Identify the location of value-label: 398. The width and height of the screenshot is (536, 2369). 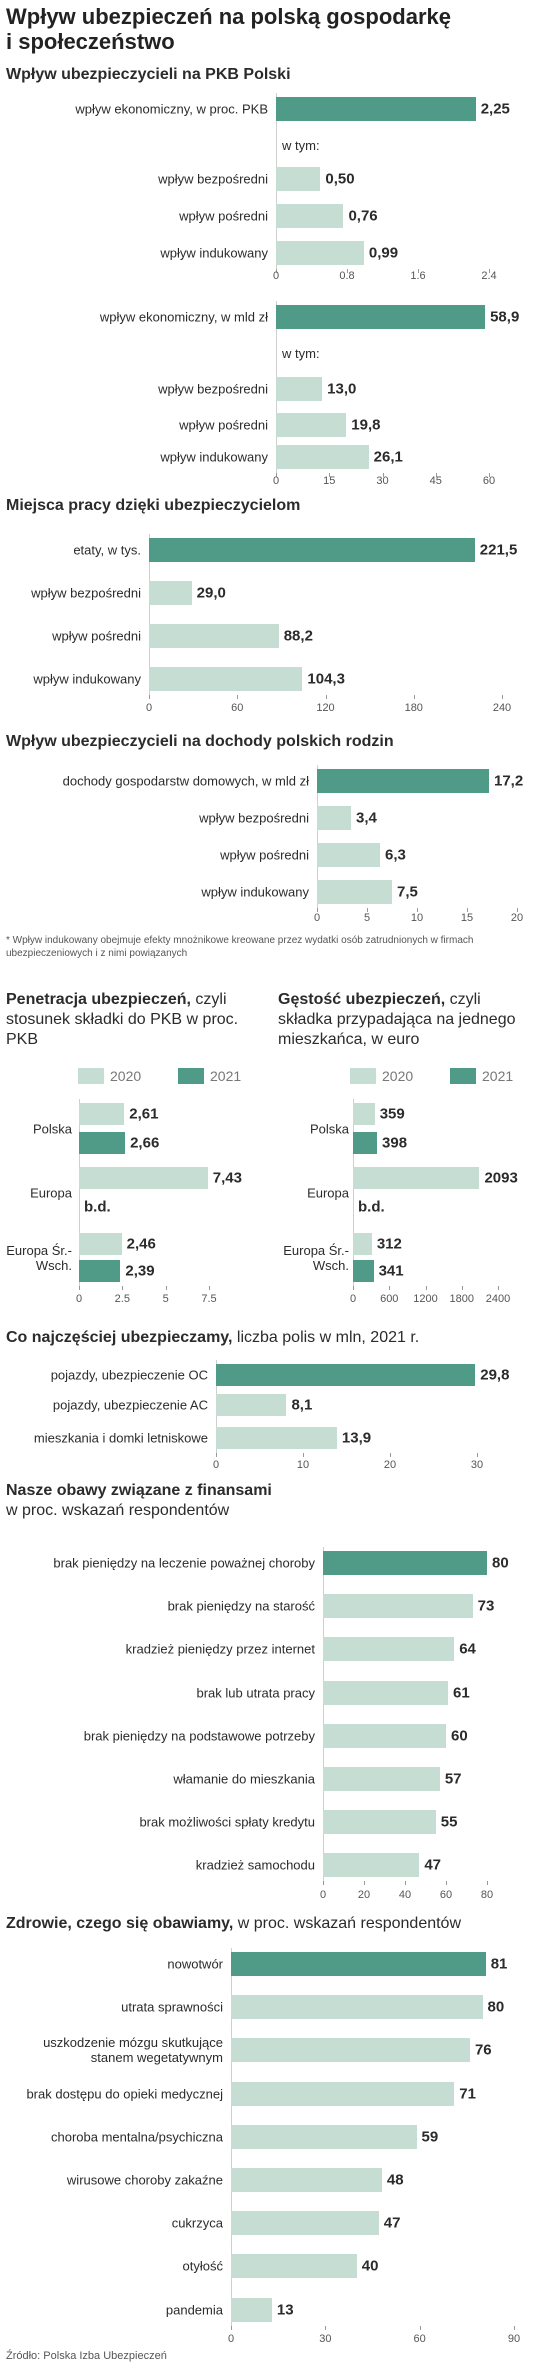
(395, 1143).